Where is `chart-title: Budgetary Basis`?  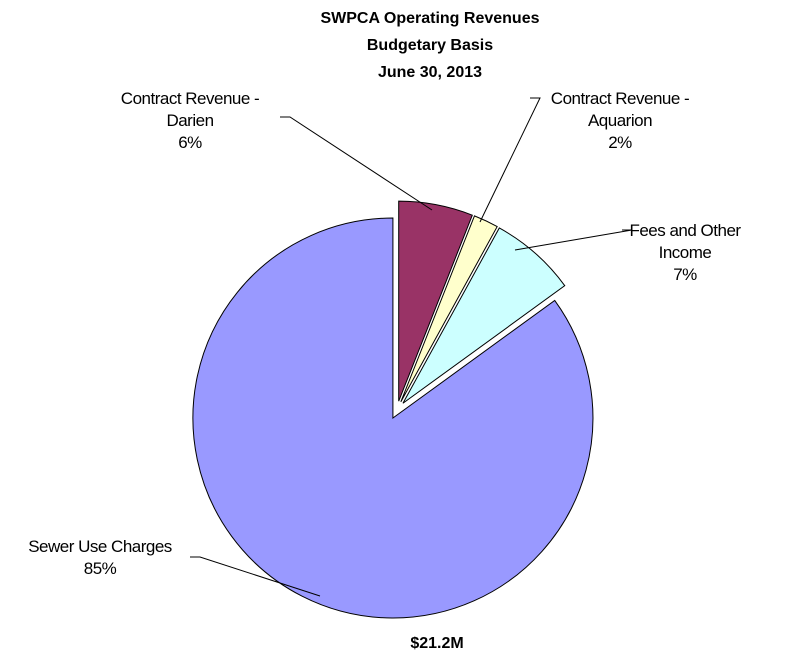 chart-title: Budgetary Basis is located at coordinates (430, 45).